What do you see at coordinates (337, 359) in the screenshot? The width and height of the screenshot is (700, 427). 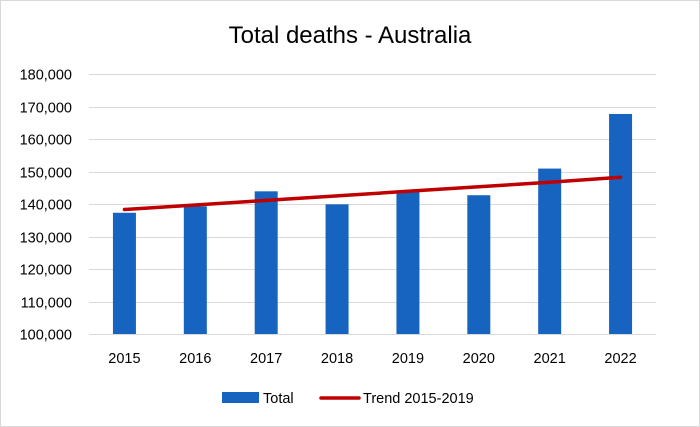 I see `x-tick-label: 2018` at bounding box center [337, 359].